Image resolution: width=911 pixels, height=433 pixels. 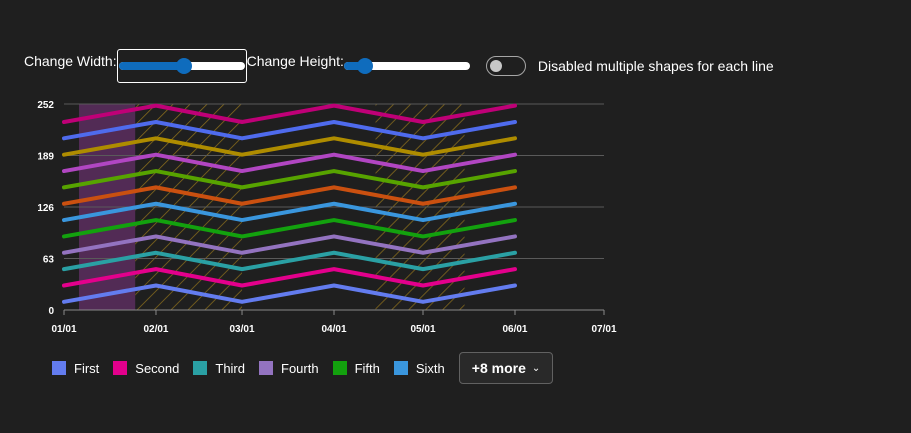 What do you see at coordinates (45, 208) in the screenshot?
I see `y-tick-label: 126` at bounding box center [45, 208].